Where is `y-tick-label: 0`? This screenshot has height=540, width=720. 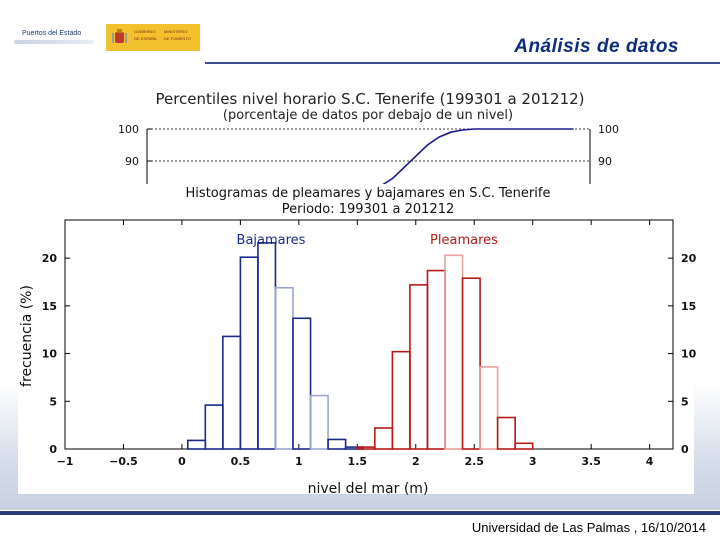 y-tick-label: 0 is located at coordinates (53, 449).